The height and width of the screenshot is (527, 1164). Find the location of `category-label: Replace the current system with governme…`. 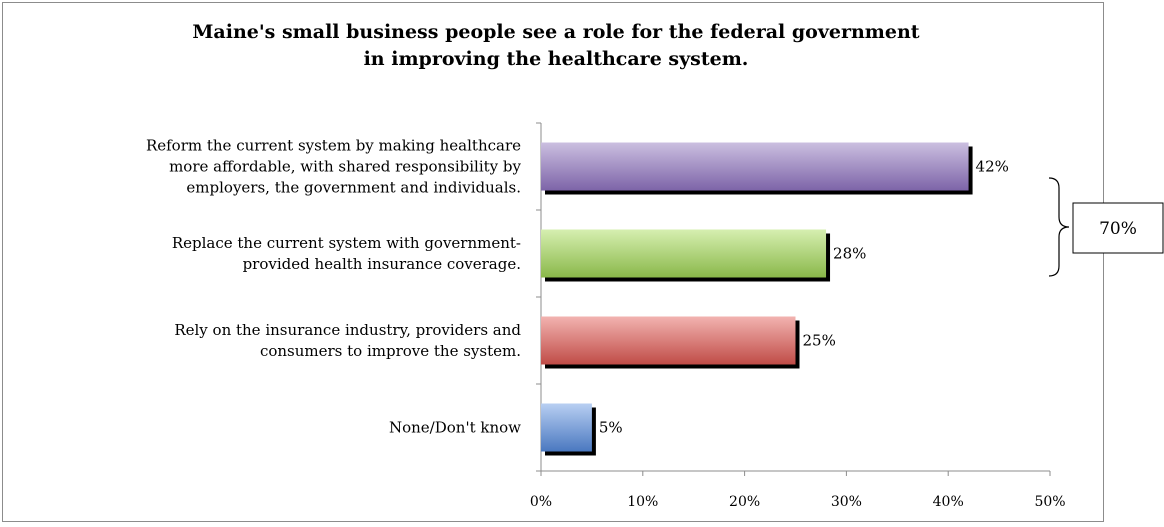

category-label: Replace the current system with governme… is located at coordinates (346, 253).